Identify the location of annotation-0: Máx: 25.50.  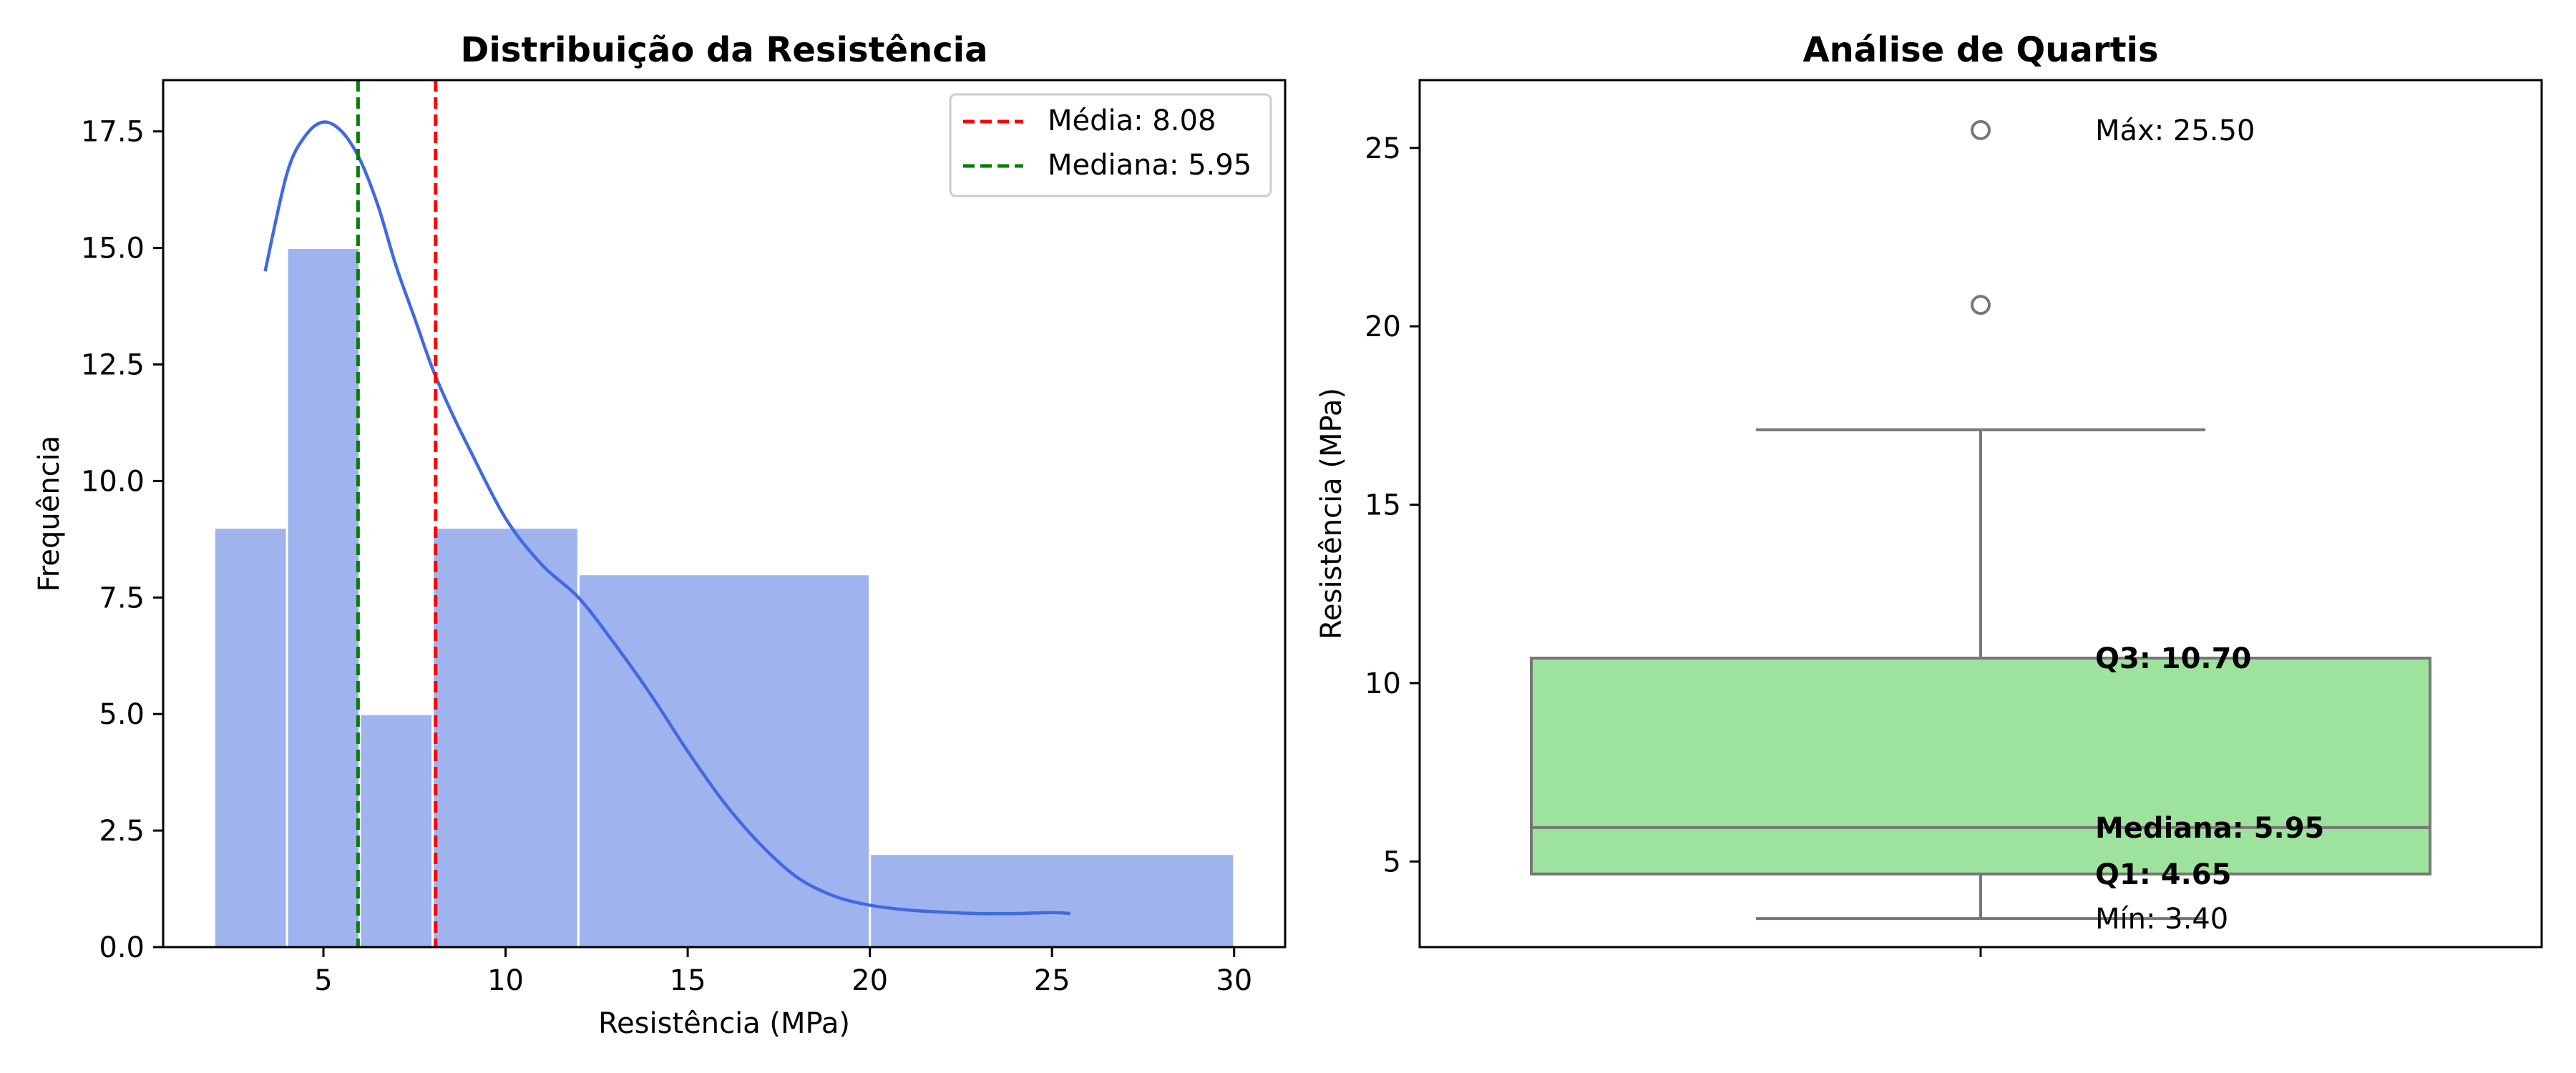
(2175, 130).